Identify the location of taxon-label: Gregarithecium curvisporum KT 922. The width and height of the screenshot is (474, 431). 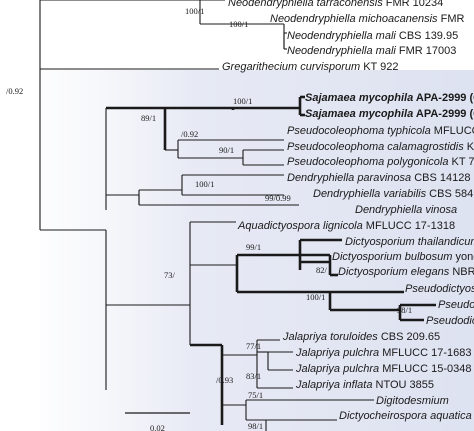
(310, 67).